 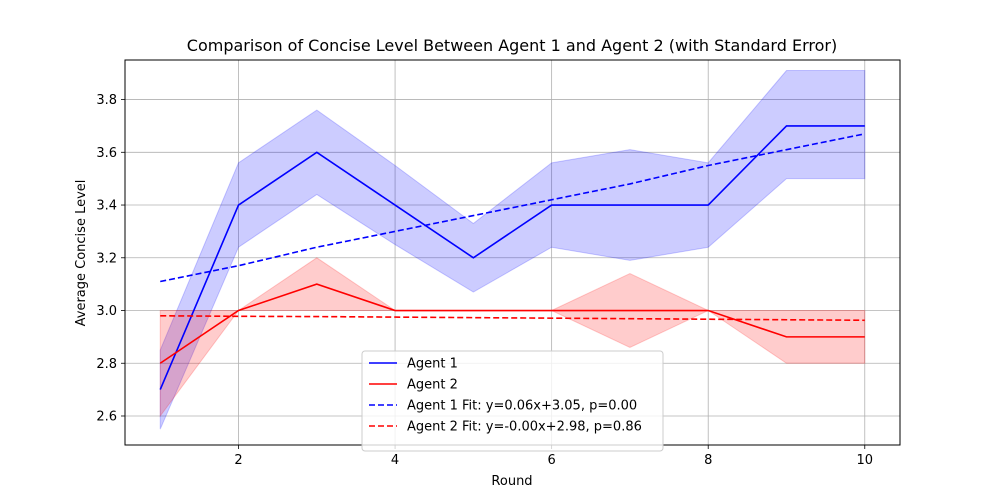 I want to click on y-tick-label: 3.6, so click(x=106, y=153).